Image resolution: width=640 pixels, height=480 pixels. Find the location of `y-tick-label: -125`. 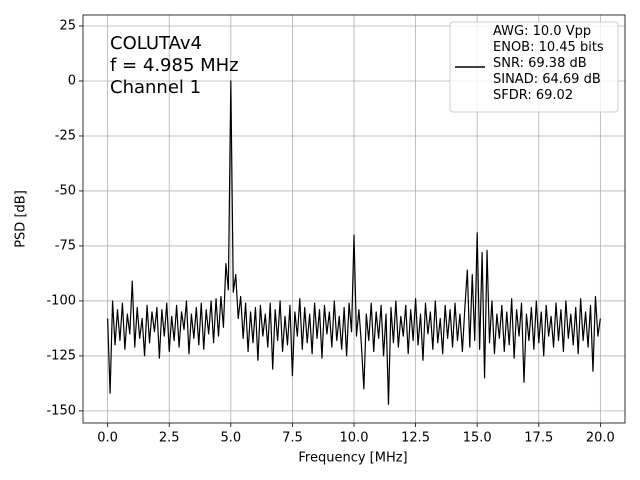

y-tick-label: -125 is located at coordinates (61, 355).